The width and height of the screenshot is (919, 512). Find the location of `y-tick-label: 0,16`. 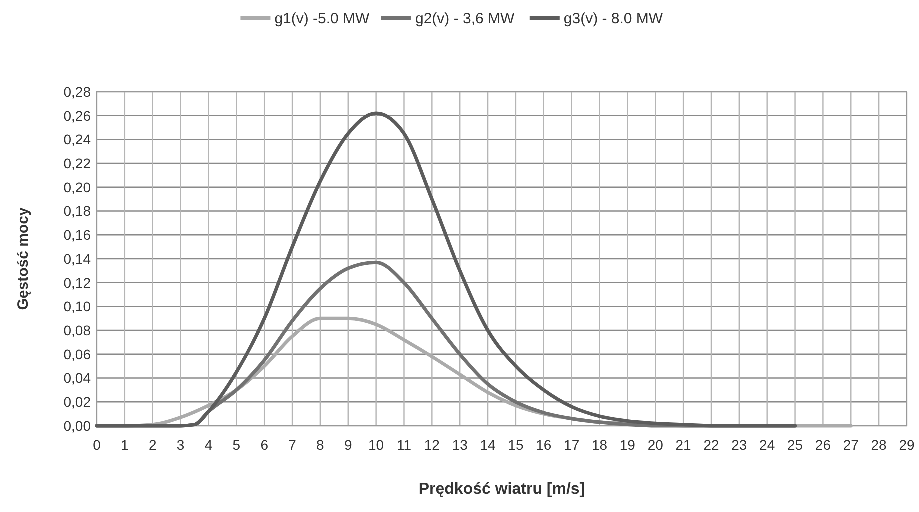

y-tick-label: 0,16 is located at coordinates (78, 235).